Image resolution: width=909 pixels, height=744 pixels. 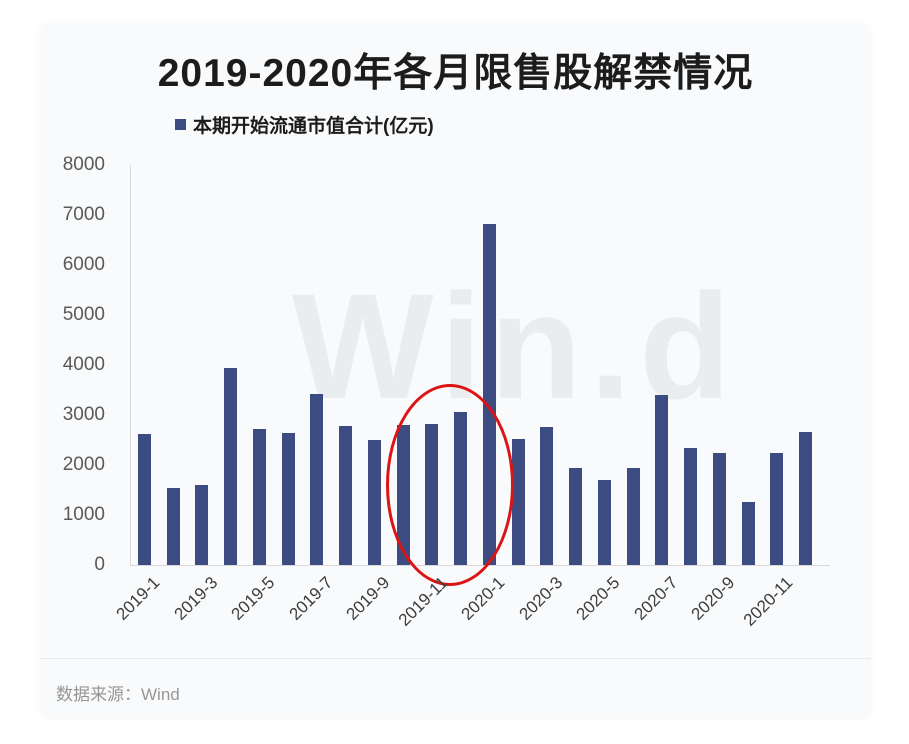 I want to click on x-tick-label: 2019-5, so click(x=253, y=598).